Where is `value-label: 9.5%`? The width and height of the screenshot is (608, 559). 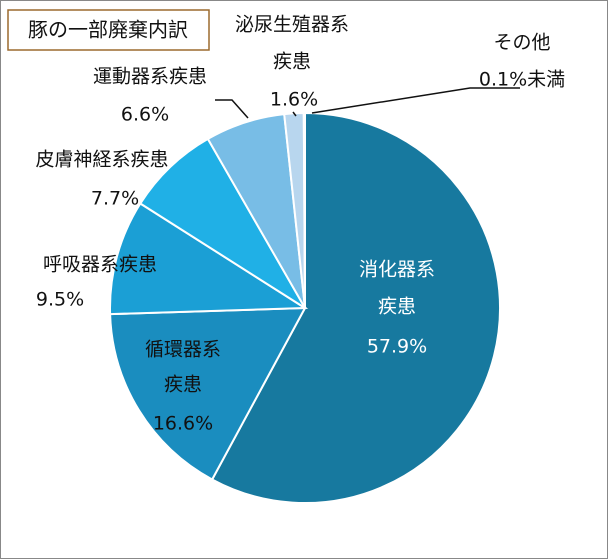 value-label: 9.5% is located at coordinates (60, 300).